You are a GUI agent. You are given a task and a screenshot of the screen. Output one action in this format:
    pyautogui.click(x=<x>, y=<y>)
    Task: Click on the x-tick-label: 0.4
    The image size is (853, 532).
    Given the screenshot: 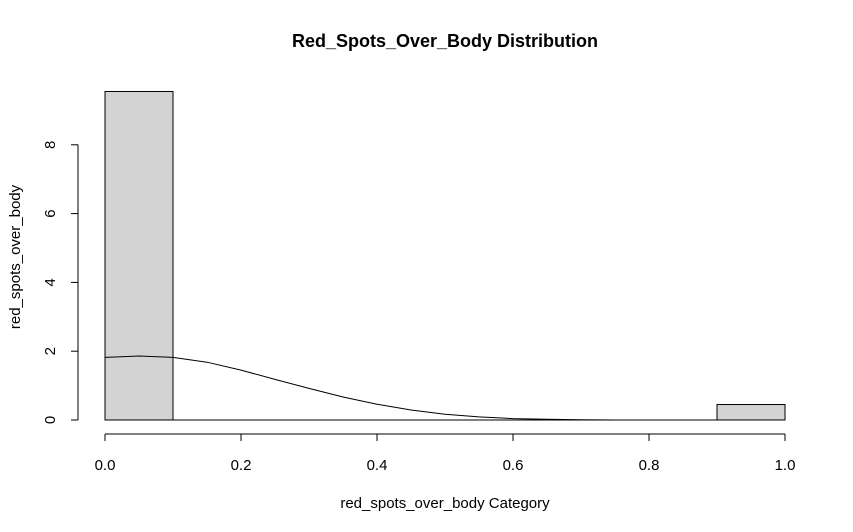 What is the action you would take?
    pyautogui.click(x=377, y=465)
    